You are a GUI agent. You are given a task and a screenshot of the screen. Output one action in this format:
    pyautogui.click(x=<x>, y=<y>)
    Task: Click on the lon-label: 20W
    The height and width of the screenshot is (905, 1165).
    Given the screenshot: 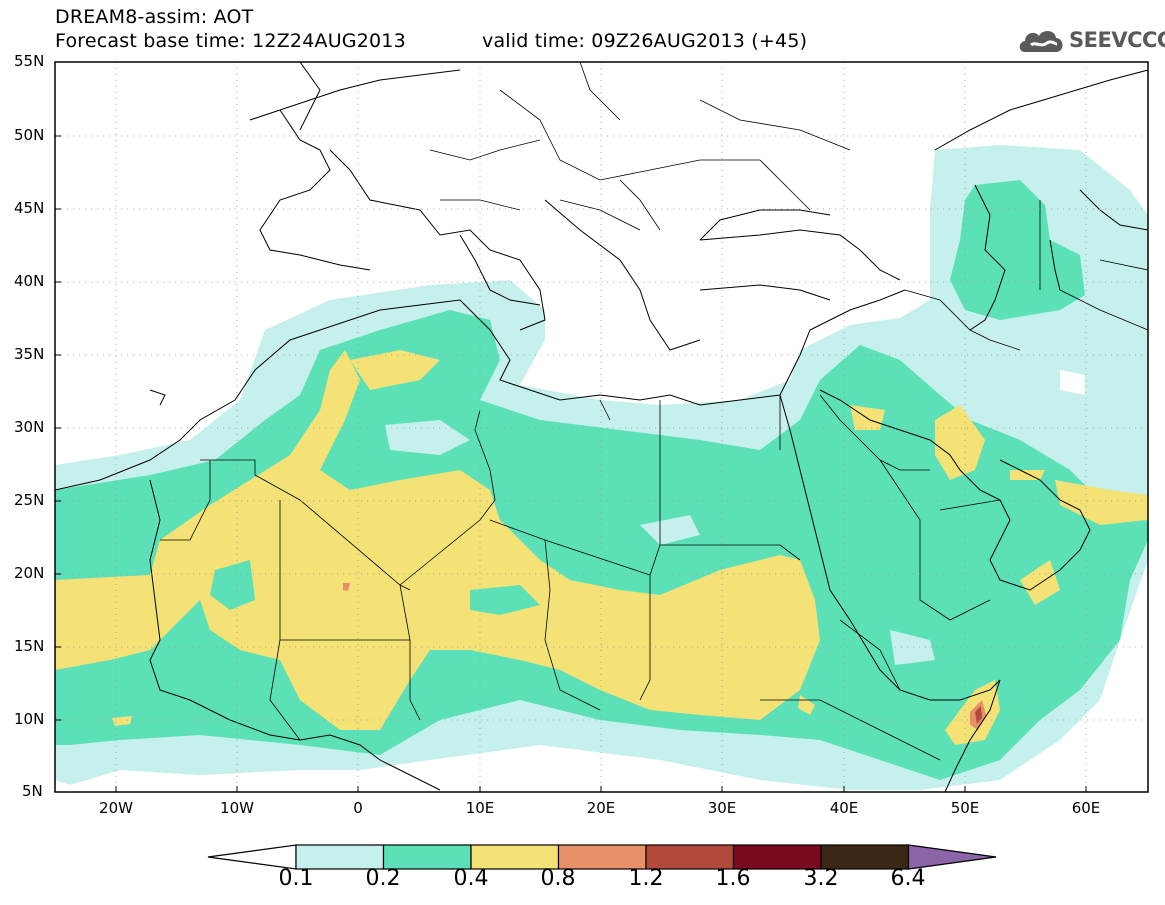 What is the action you would take?
    pyautogui.click(x=116, y=808)
    